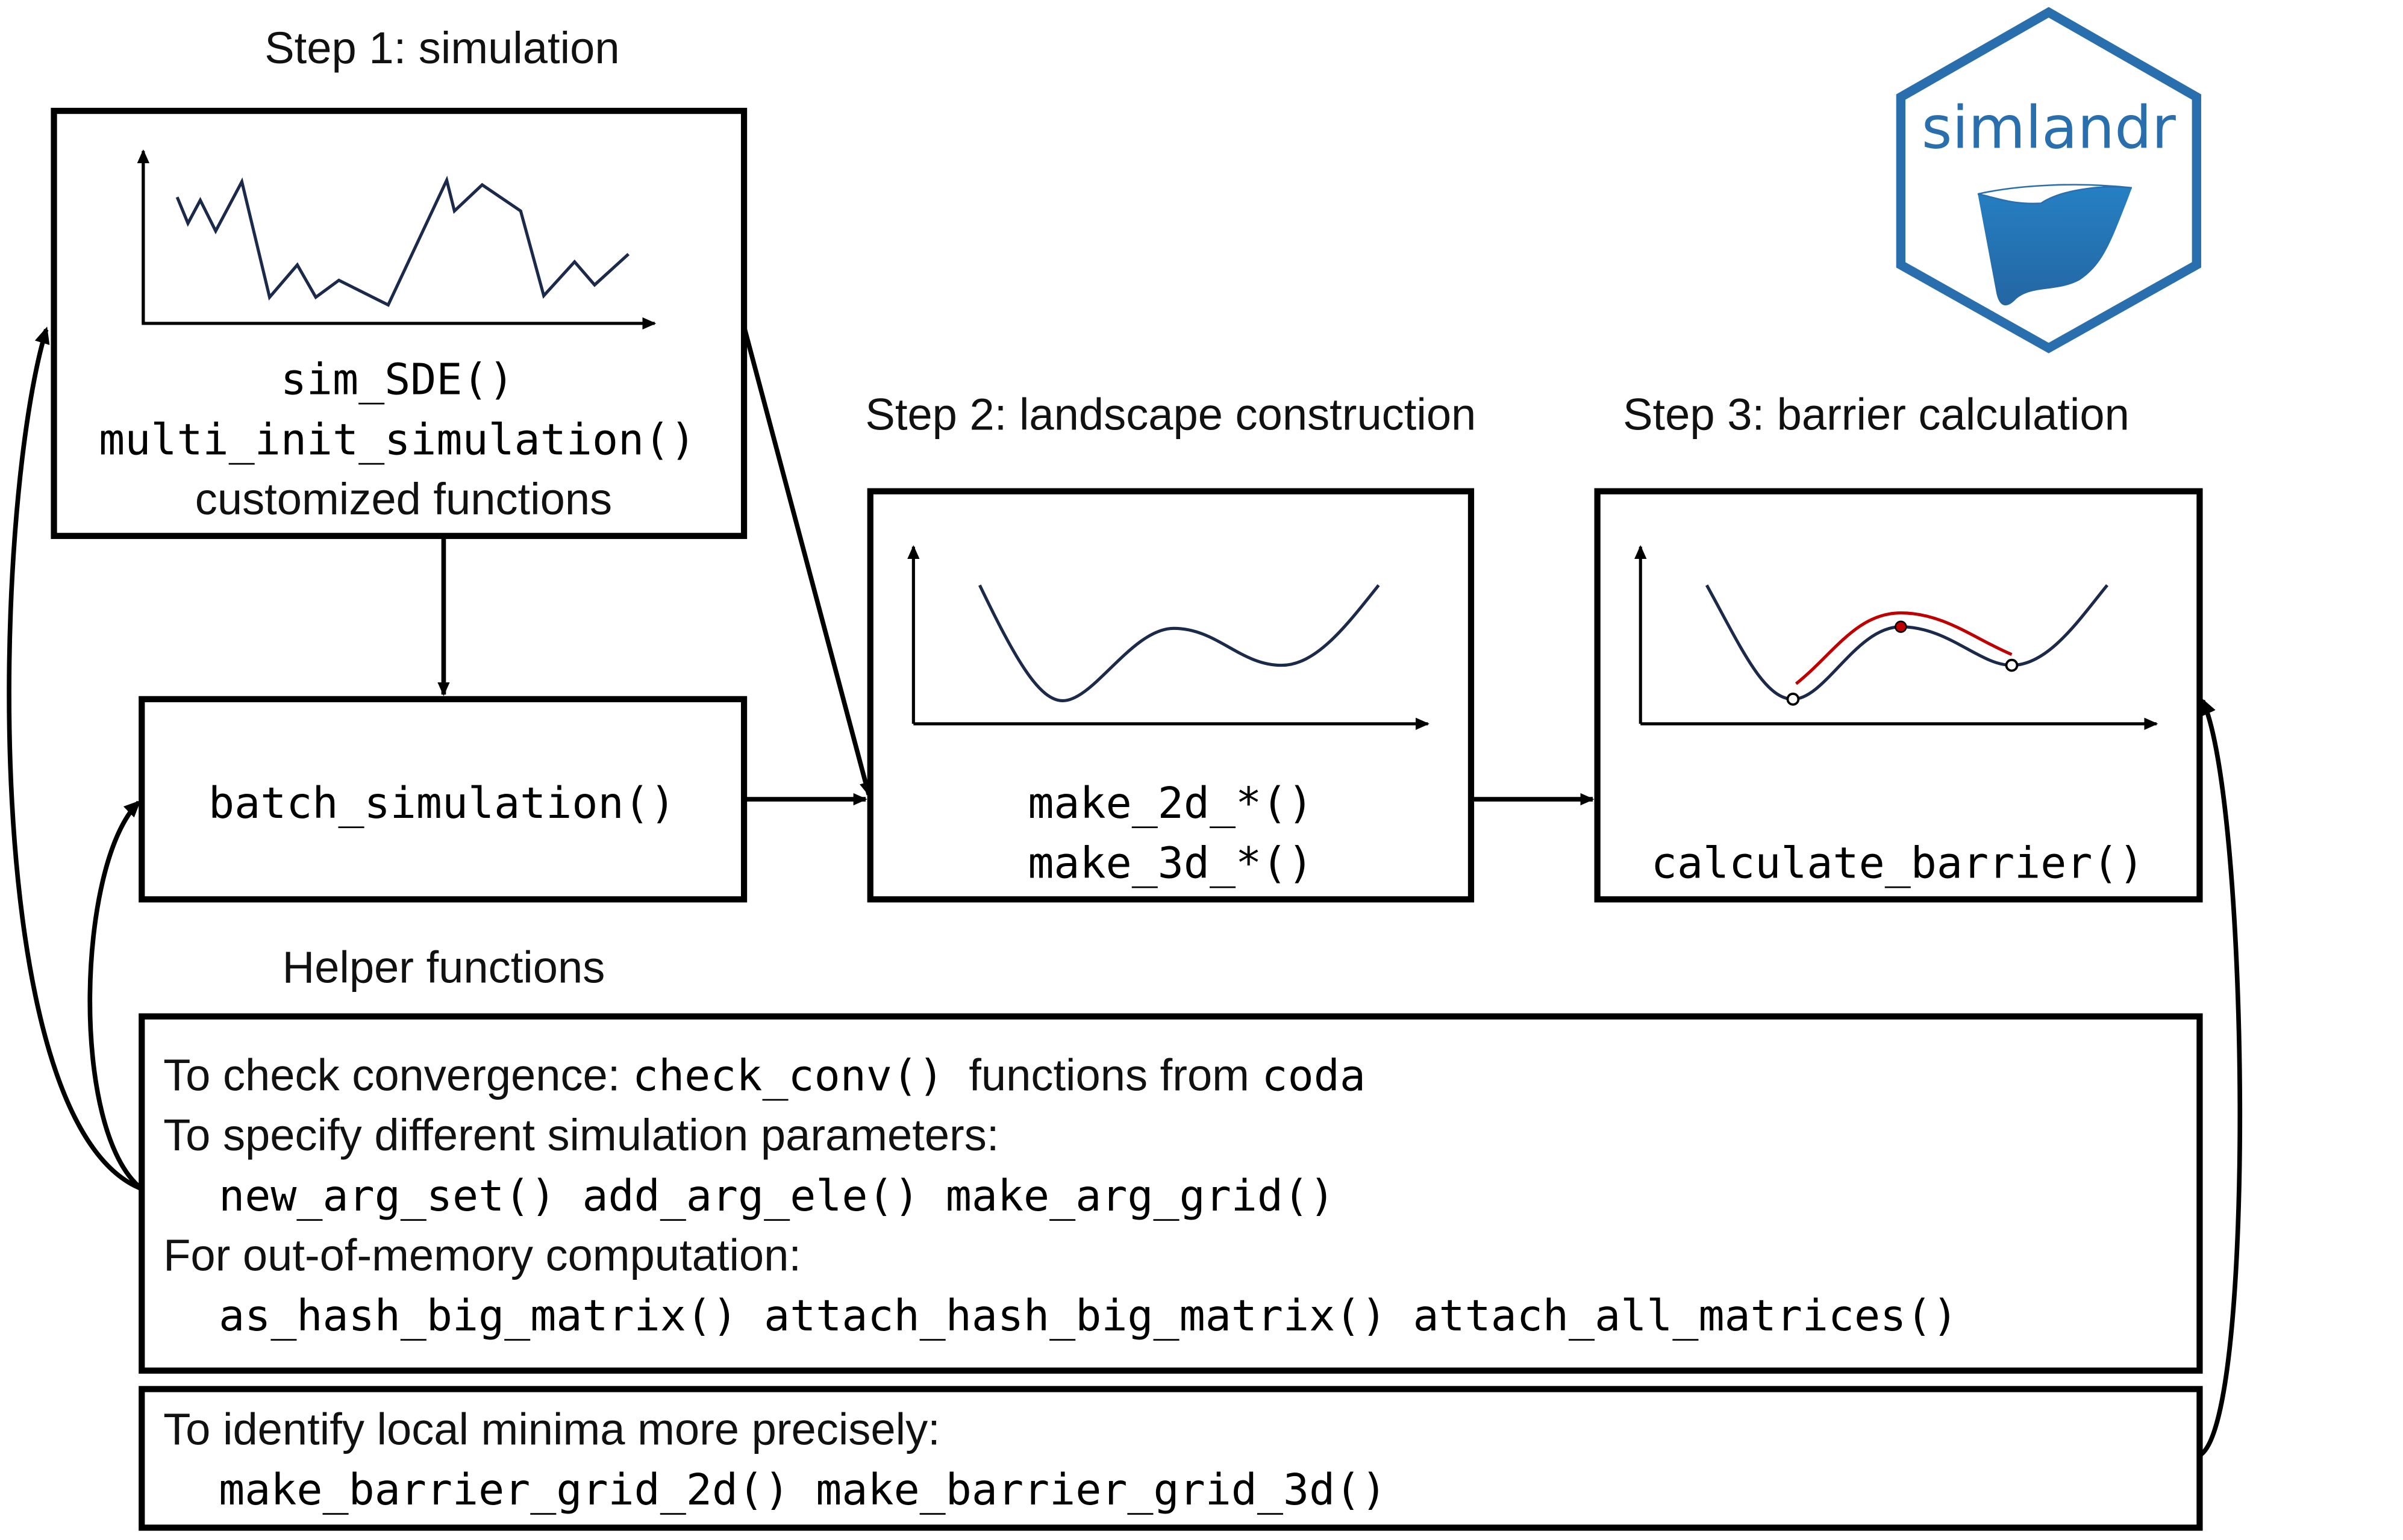  I want to click on saddle-point, so click(1901, 626).